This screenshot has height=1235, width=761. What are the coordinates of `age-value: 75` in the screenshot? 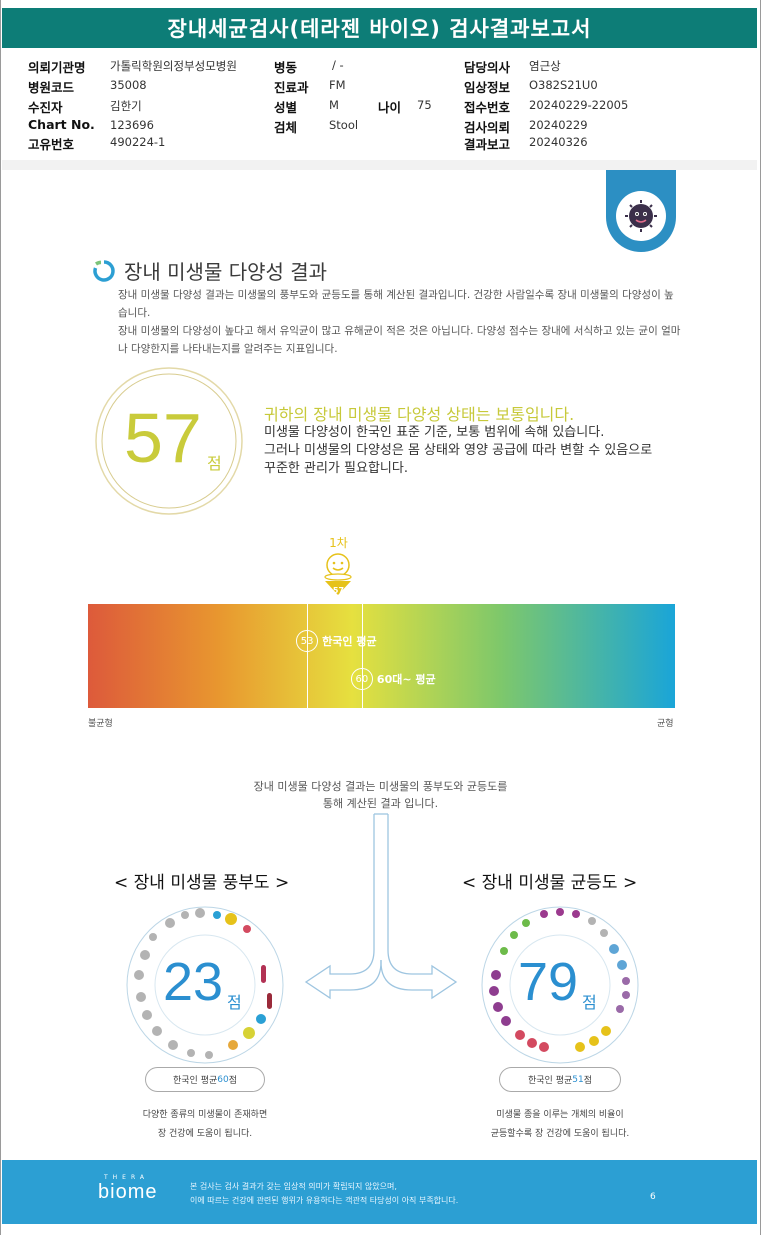 It's located at (424, 105).